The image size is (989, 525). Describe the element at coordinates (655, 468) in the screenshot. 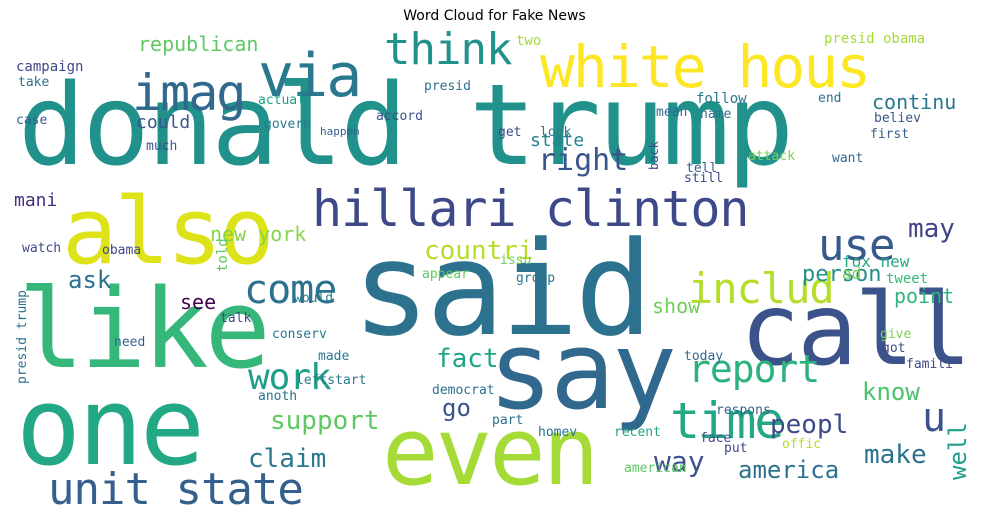

I see `word: american` at that location.